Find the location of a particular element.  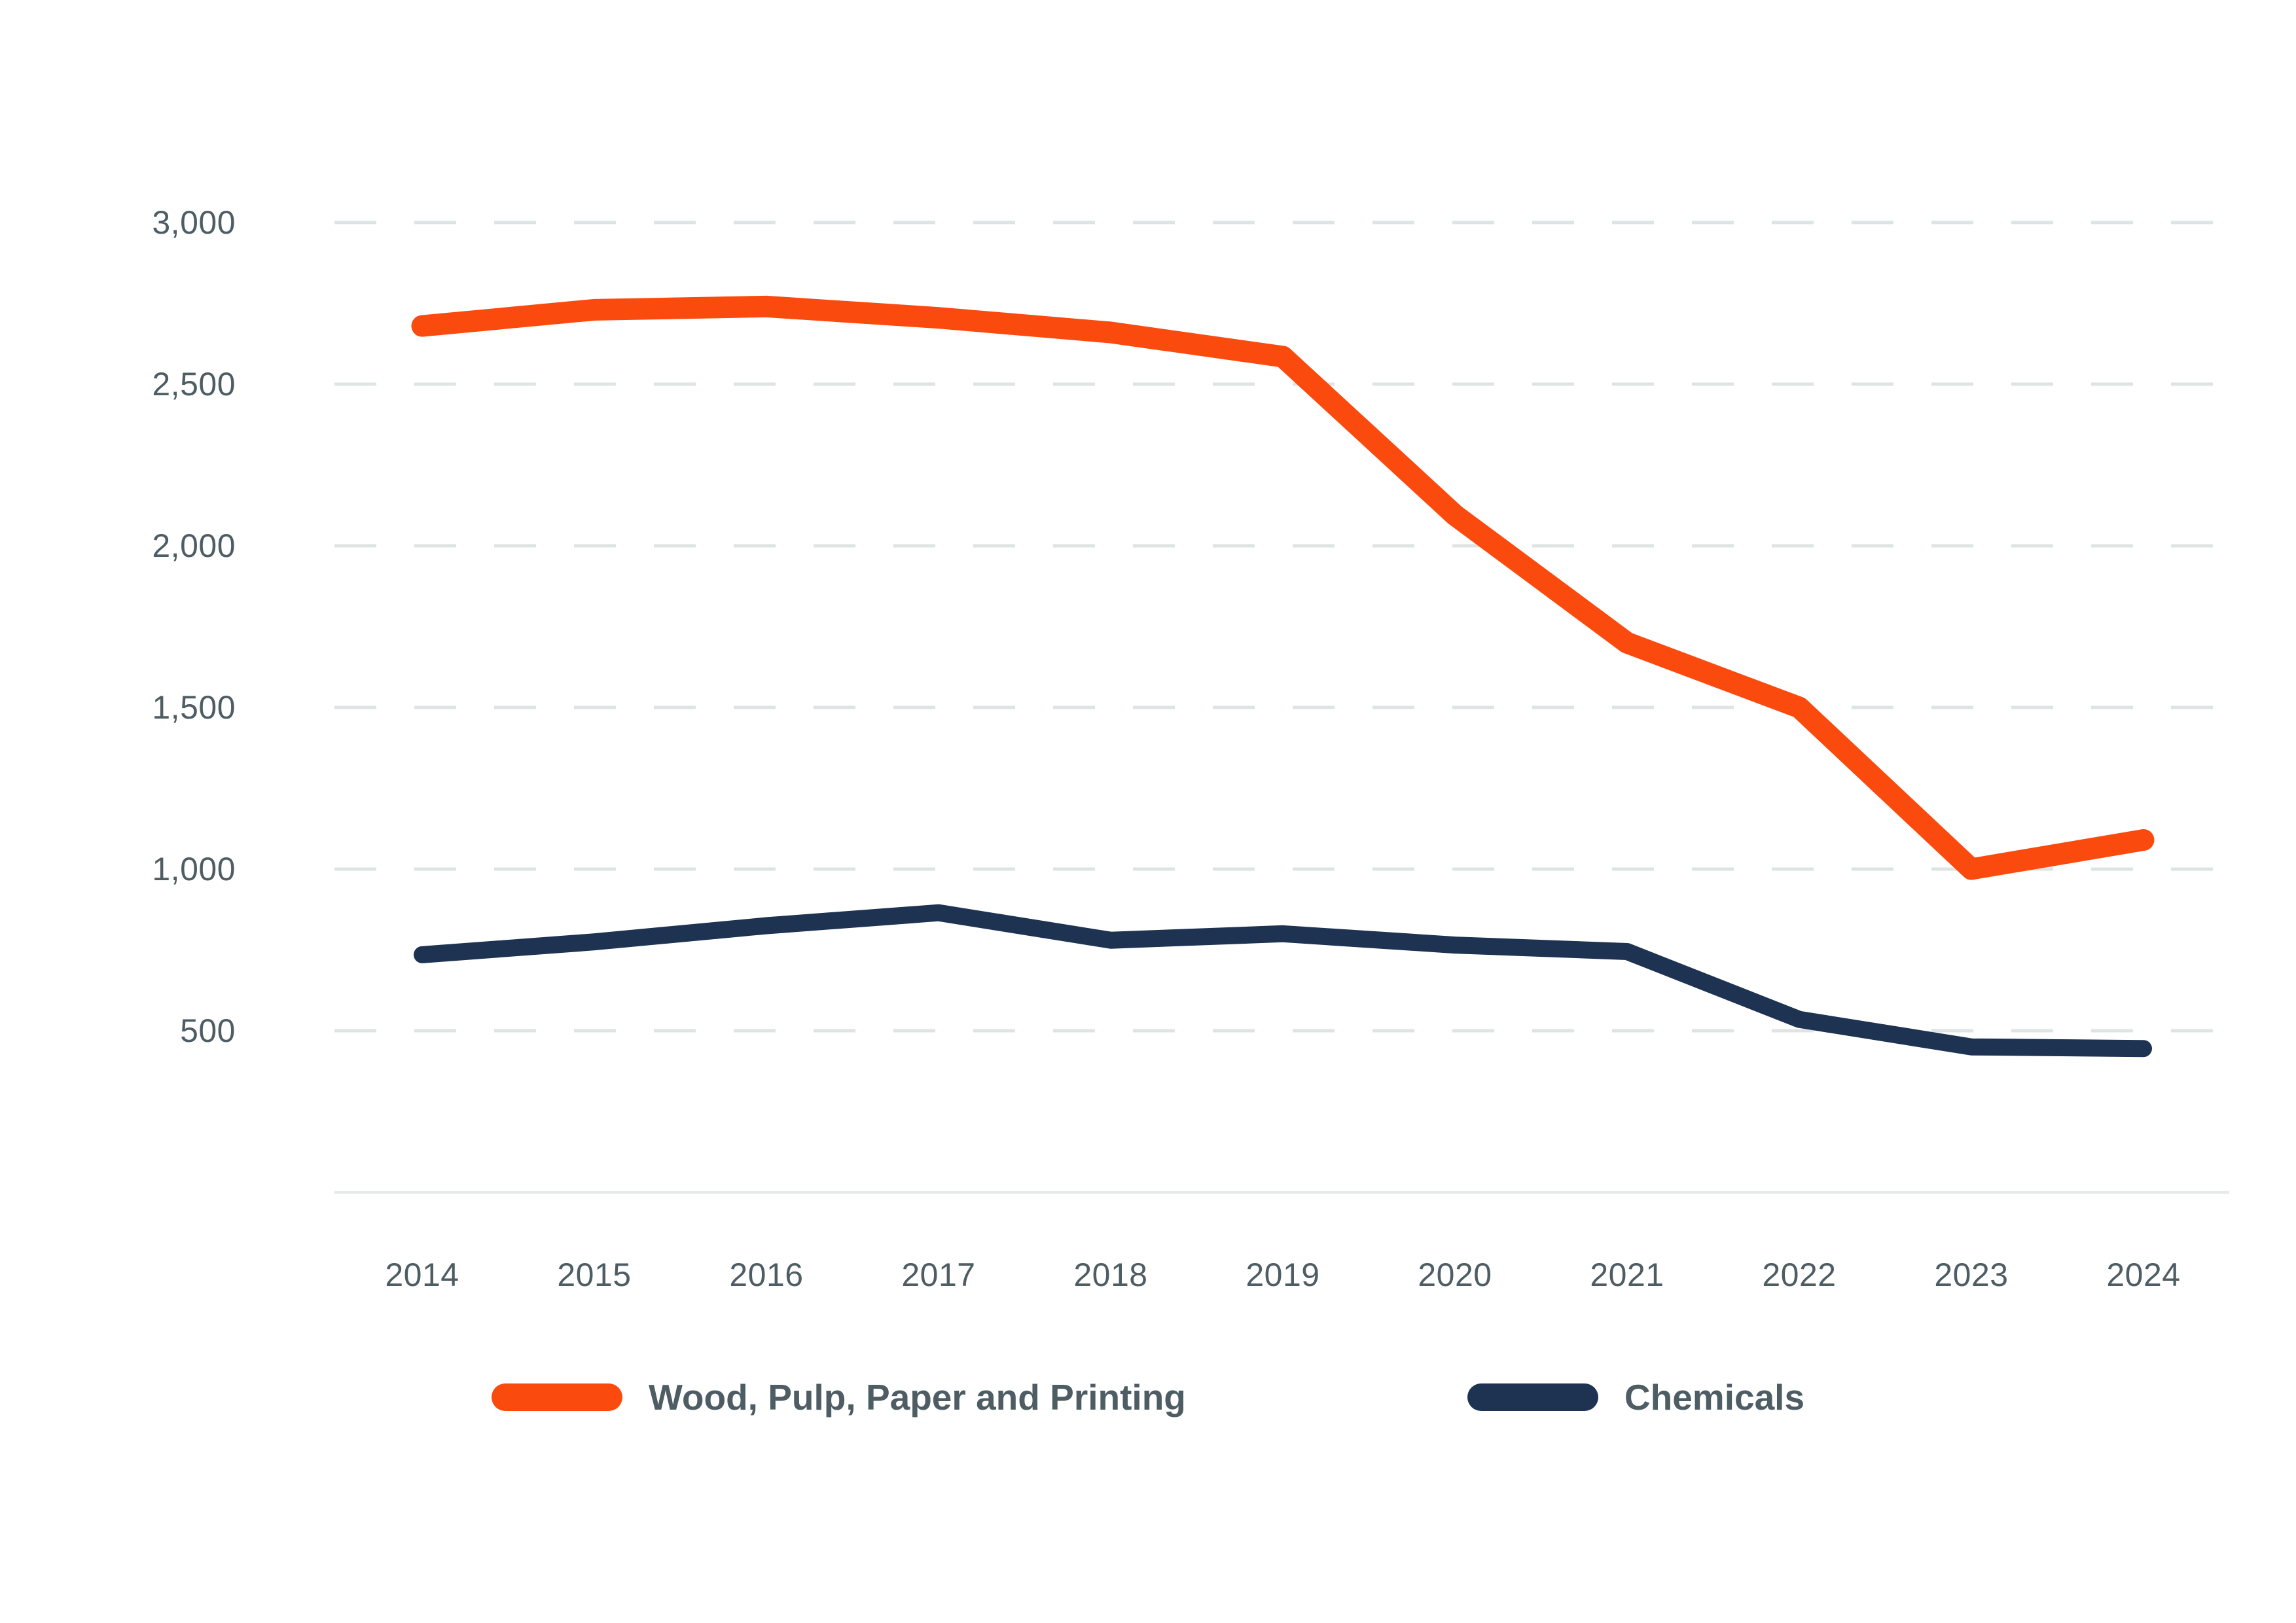

y-axis-label: 500 is located at coordinates (208, 1030).